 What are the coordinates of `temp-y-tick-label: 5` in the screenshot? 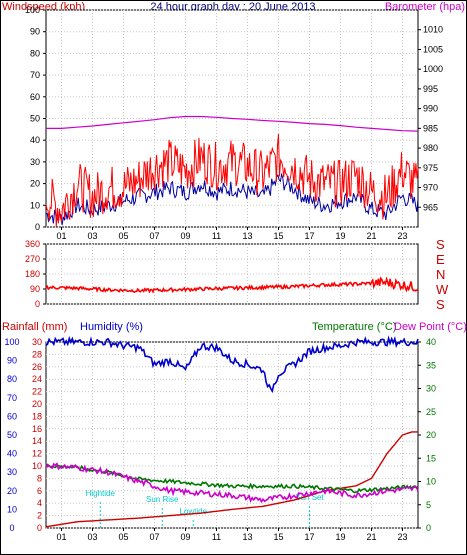 It's located at (428, 505).